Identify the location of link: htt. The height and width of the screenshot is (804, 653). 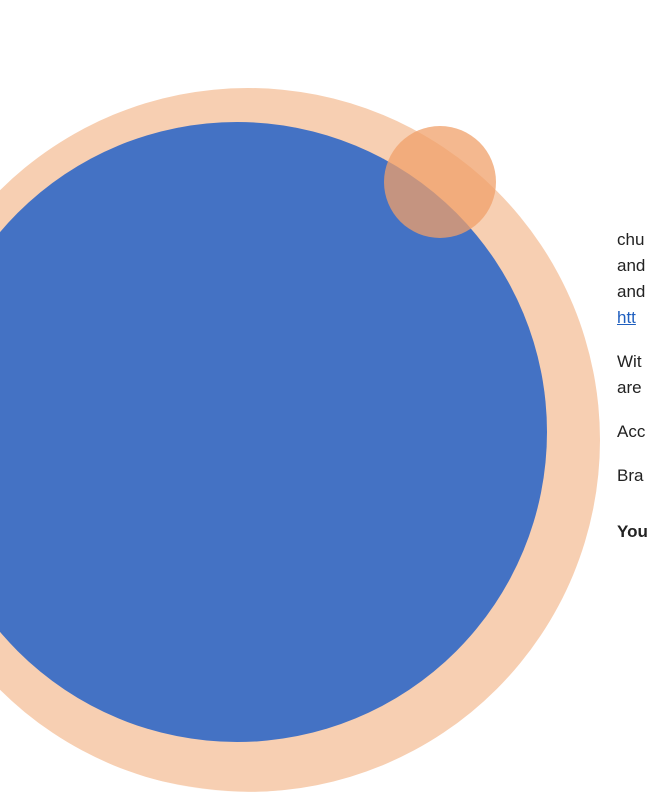
(626, 317).